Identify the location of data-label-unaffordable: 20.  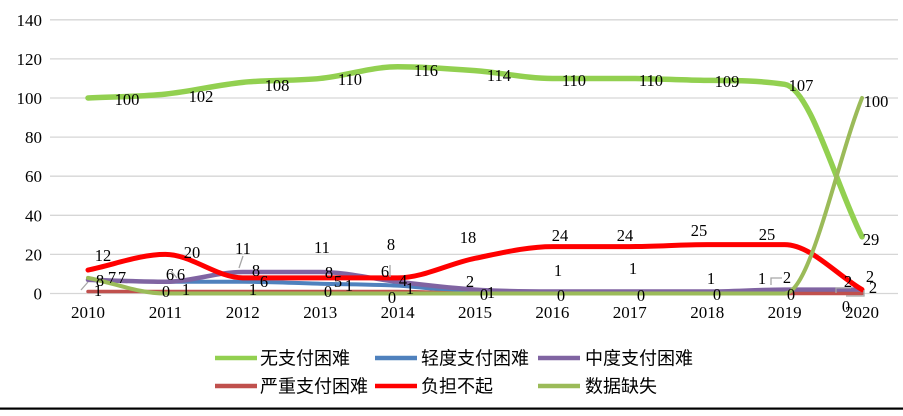
(192, 252).